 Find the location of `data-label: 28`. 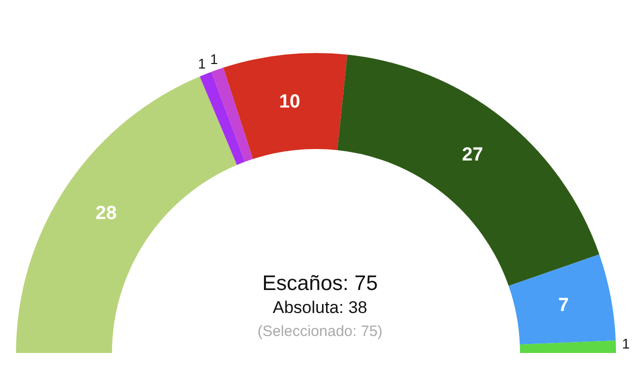

data-label: 28 is located at coordinates (106, 213).